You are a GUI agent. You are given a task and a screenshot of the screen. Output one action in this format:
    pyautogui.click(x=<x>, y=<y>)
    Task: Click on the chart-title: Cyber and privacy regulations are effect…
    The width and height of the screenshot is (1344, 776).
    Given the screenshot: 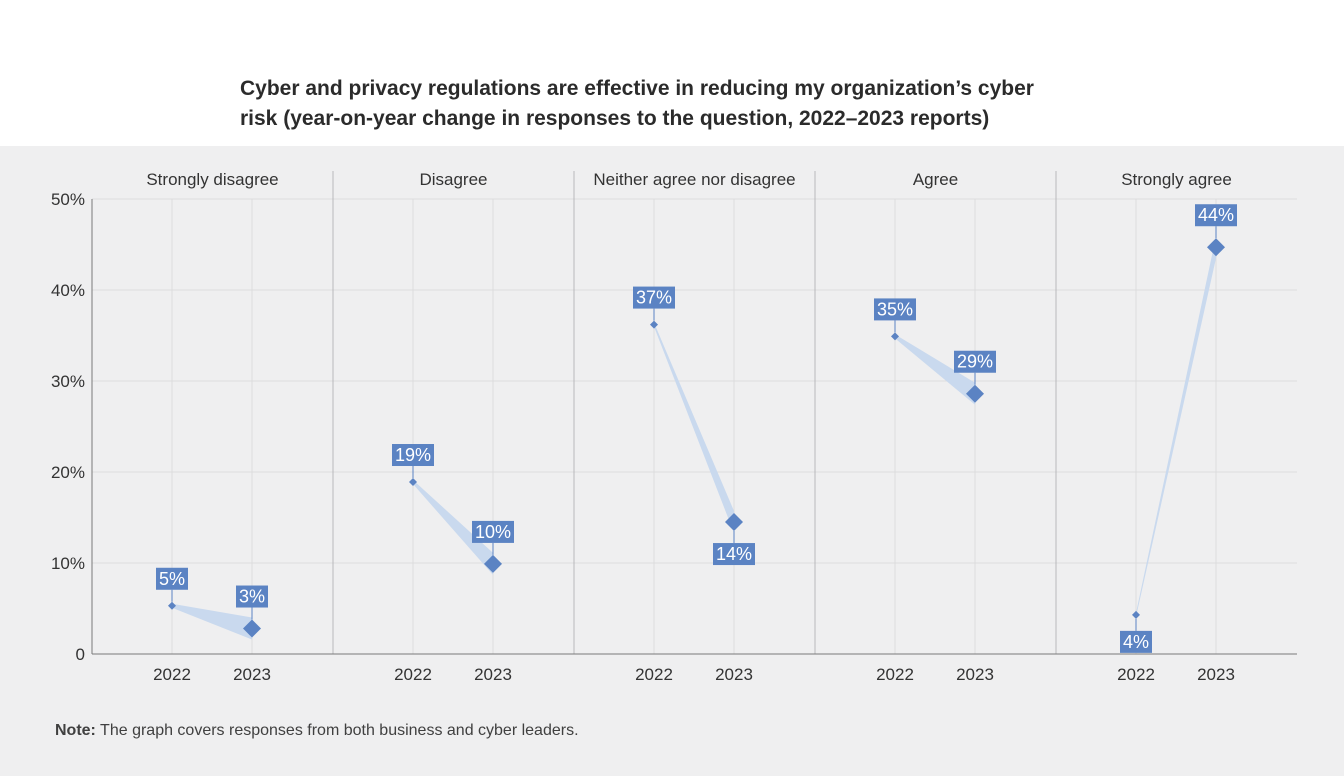 What is the action you would take?
    pyautogui.click(x=690, y=104)
    